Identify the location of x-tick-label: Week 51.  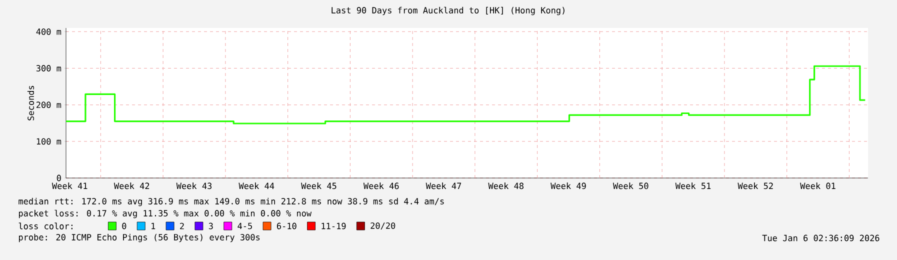
(693, 186).